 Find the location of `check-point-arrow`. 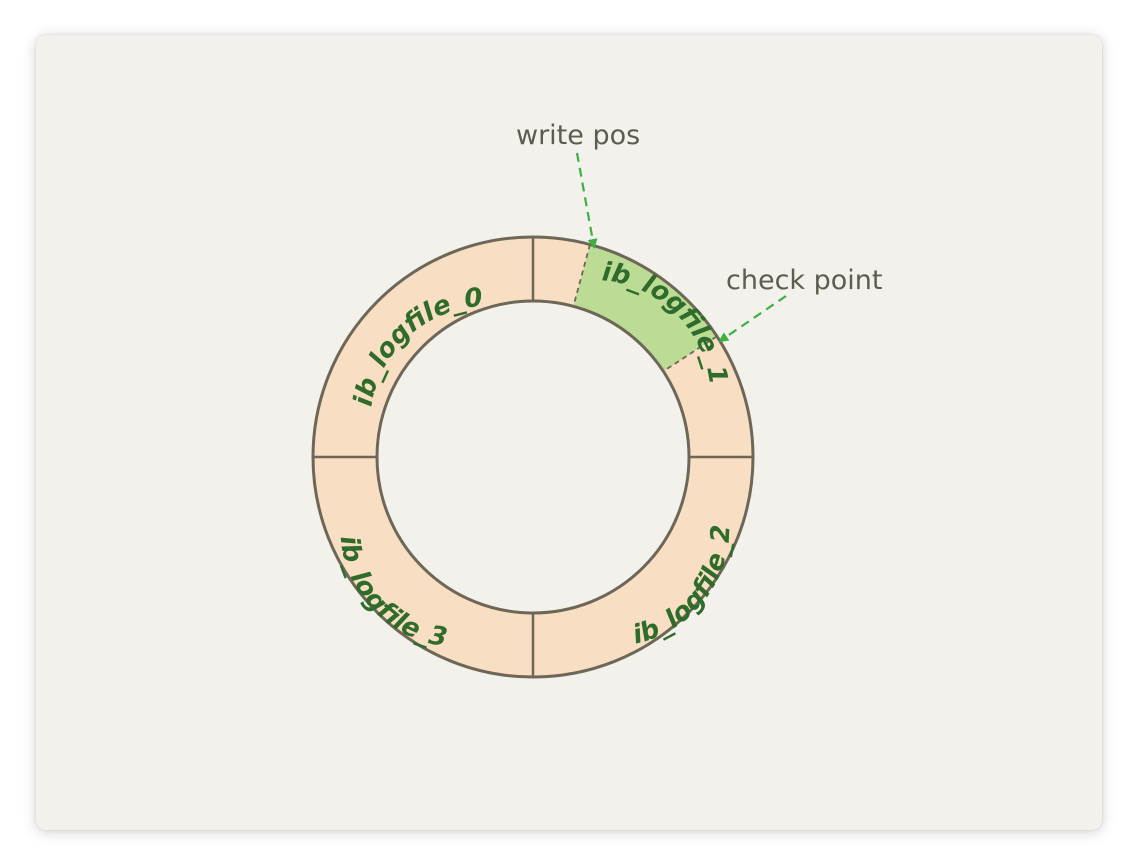

check-point-arrow is located at coordinates (752, 319).